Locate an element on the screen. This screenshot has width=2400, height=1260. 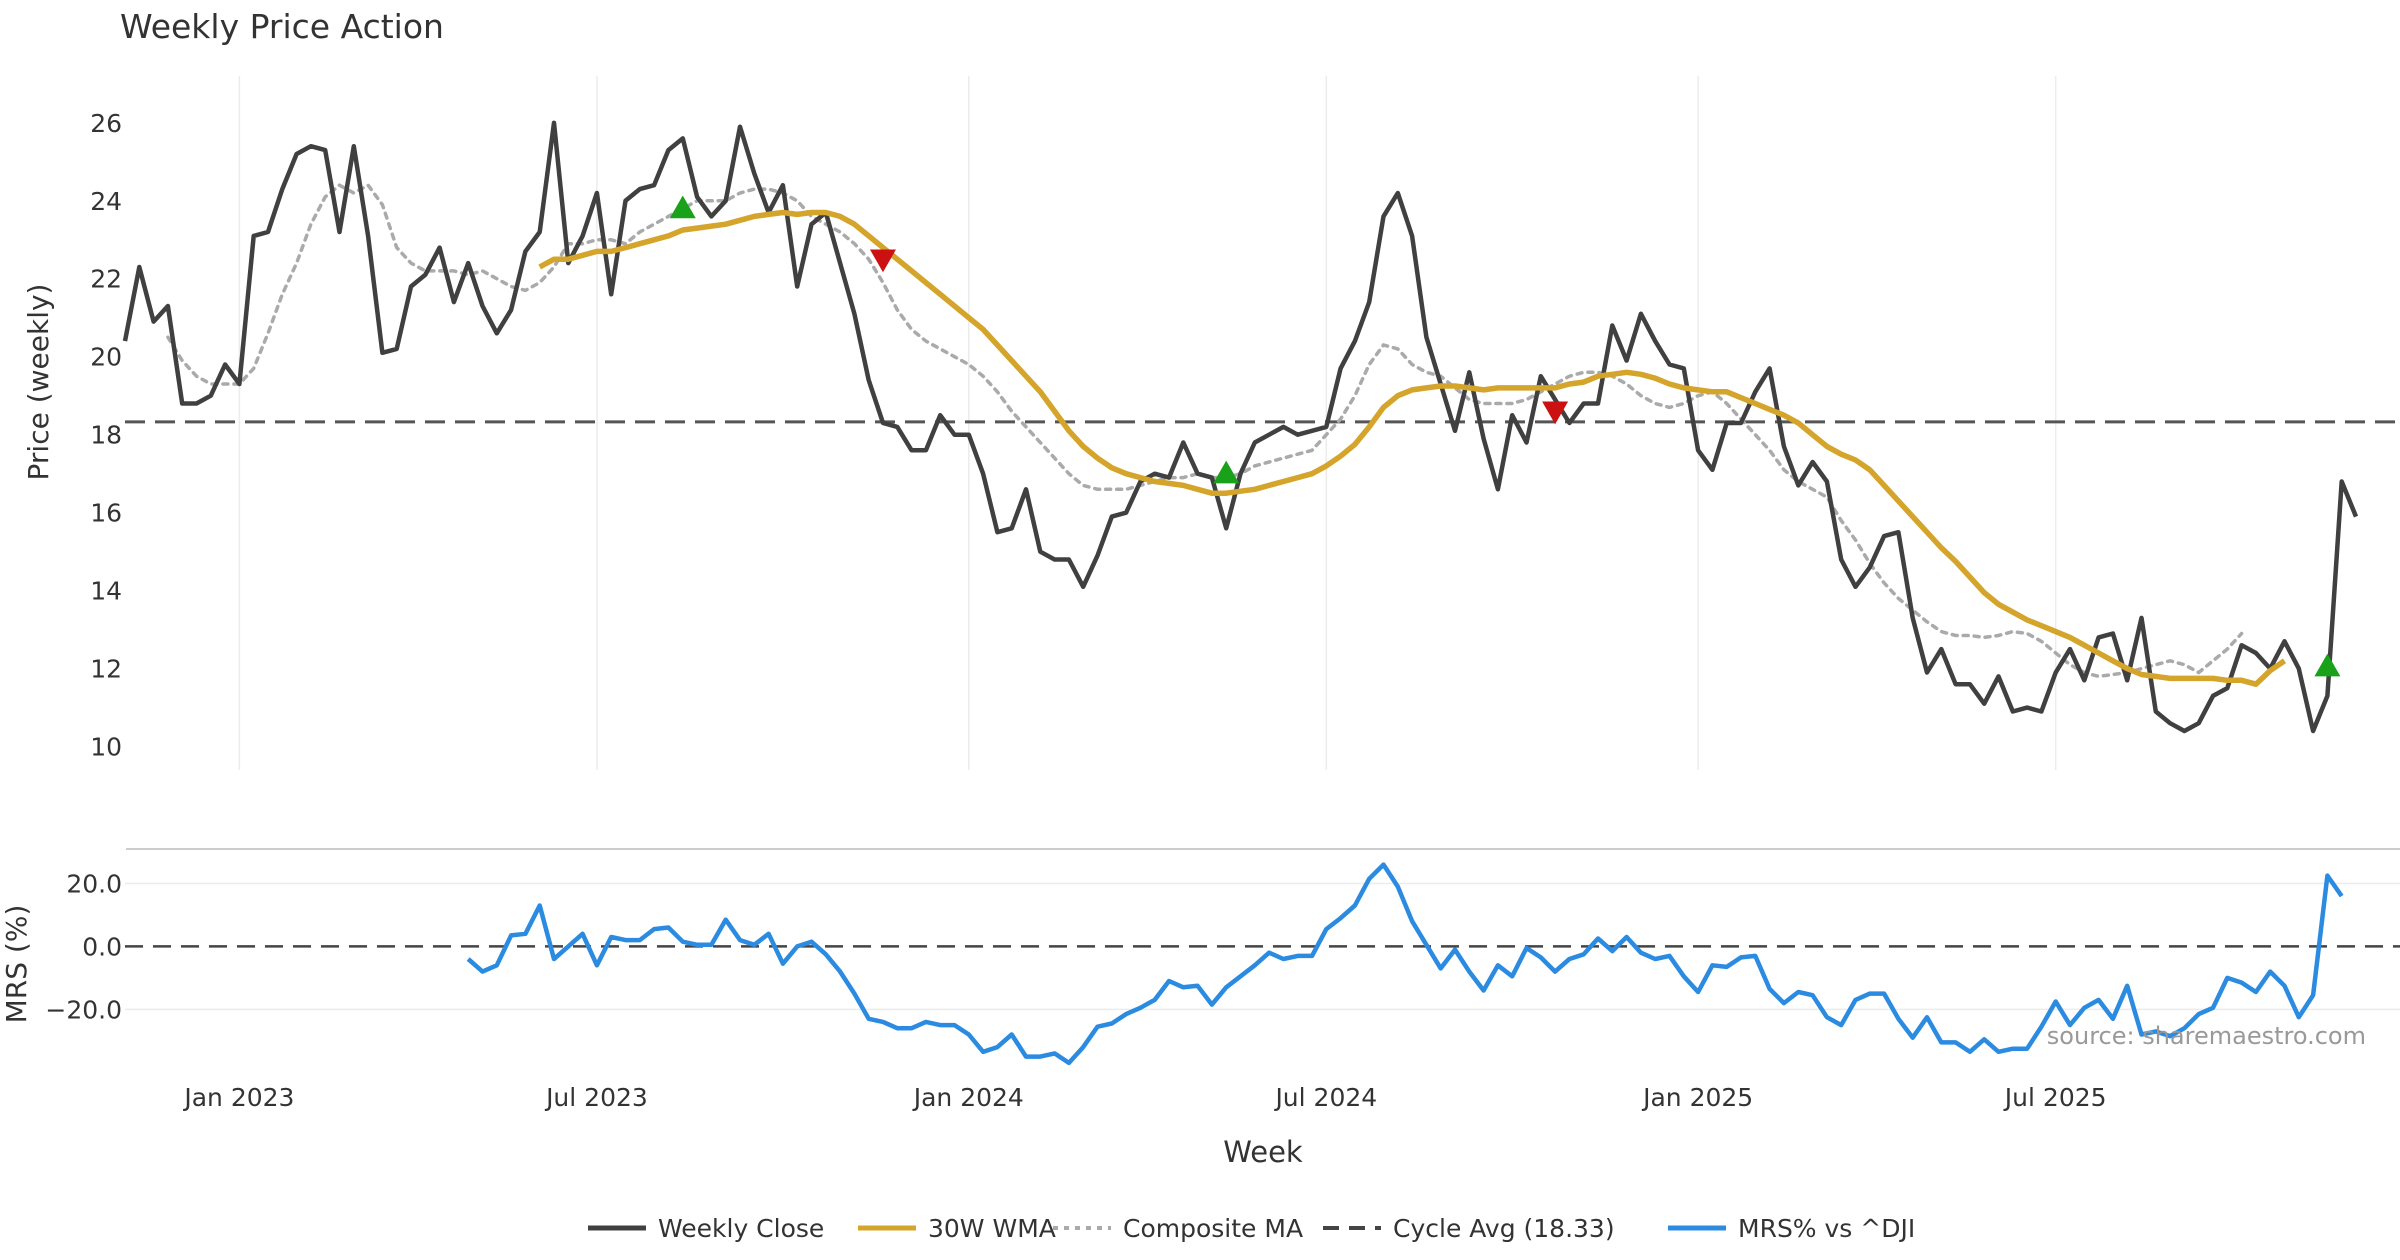
y-tick-label: 20.0 is located at coordinates (94, 883).